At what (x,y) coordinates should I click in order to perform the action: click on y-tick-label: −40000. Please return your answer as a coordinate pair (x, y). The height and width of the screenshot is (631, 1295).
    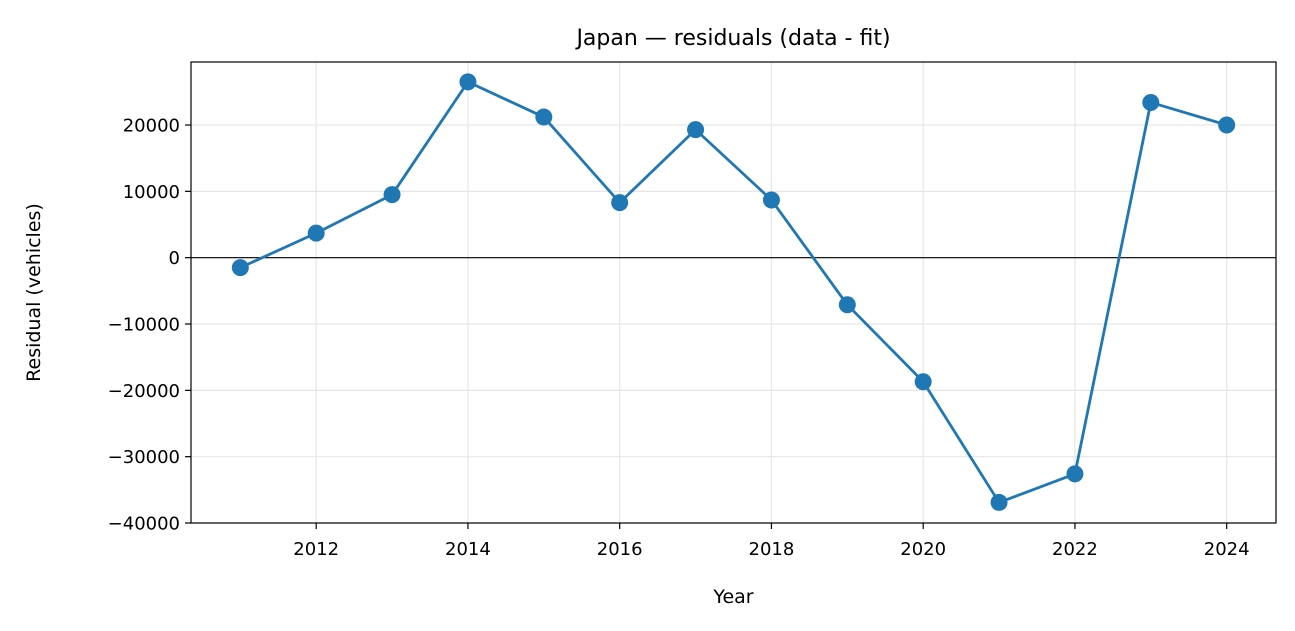
    Looking at the image, I should click on (144, 524).